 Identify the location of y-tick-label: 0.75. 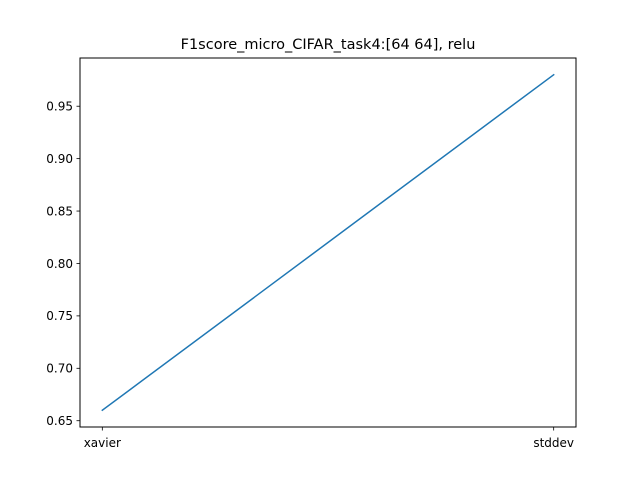
(59, 316).